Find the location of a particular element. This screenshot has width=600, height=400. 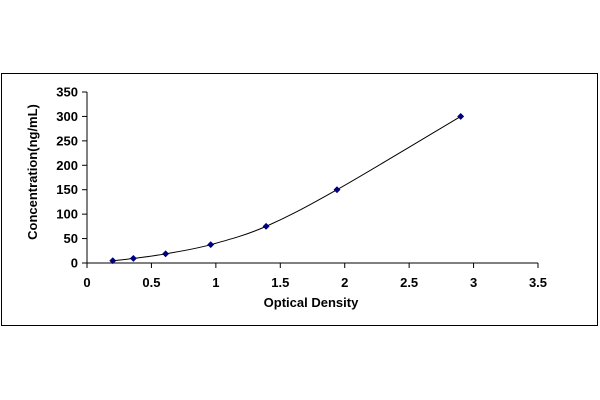

y-tick-labels: 0 50 100 150 200 250 300 350 is located at coordinates (67, 178).